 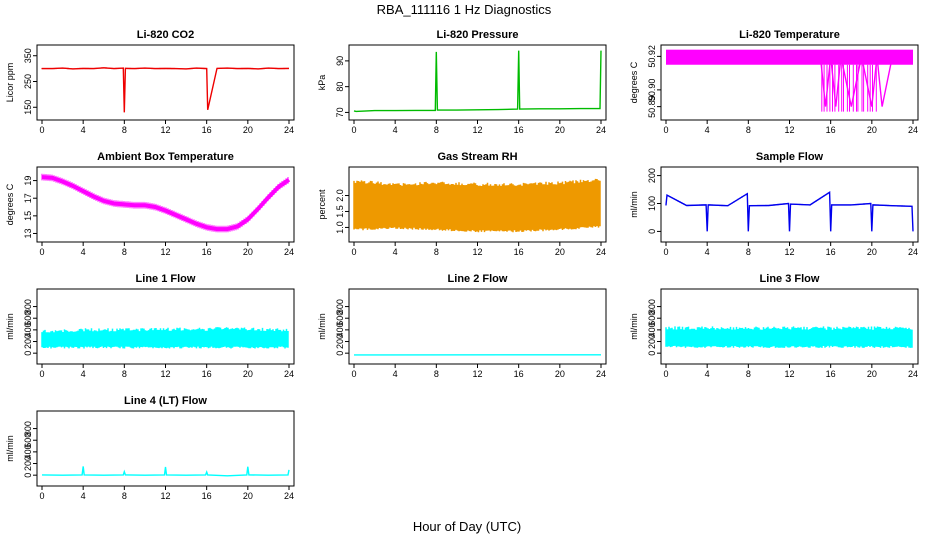 I want to click on panel-1: Li-820 CO2 0 4 8 12 16 20 24 150 250 350 Licor ppm, so click(x=150, y=82).